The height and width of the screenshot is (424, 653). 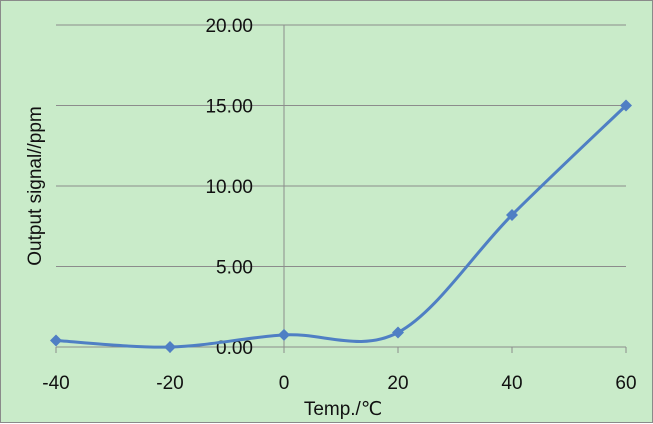 I want to click on x-tick-label: -40, so click(x=55, y=383).